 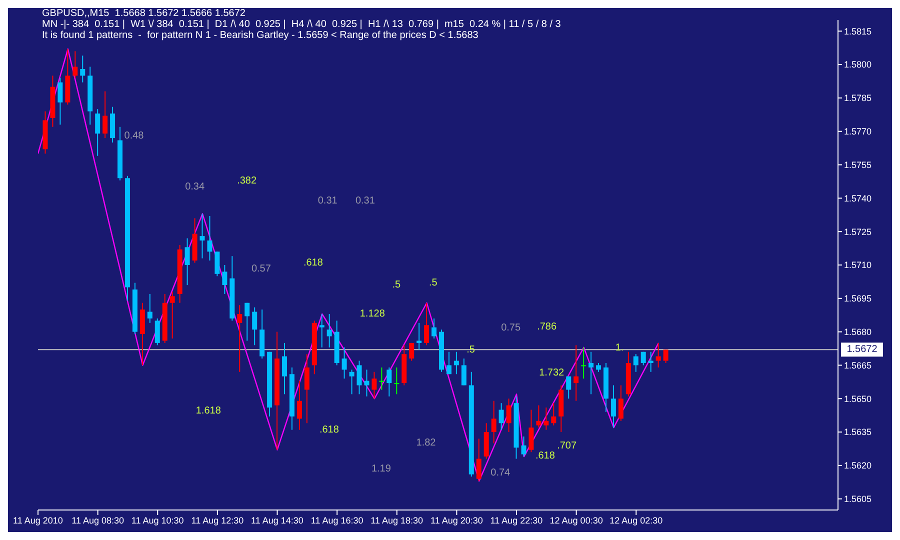 I want to click on y-tick-label: 1.5680, so click(x=858, y=332).